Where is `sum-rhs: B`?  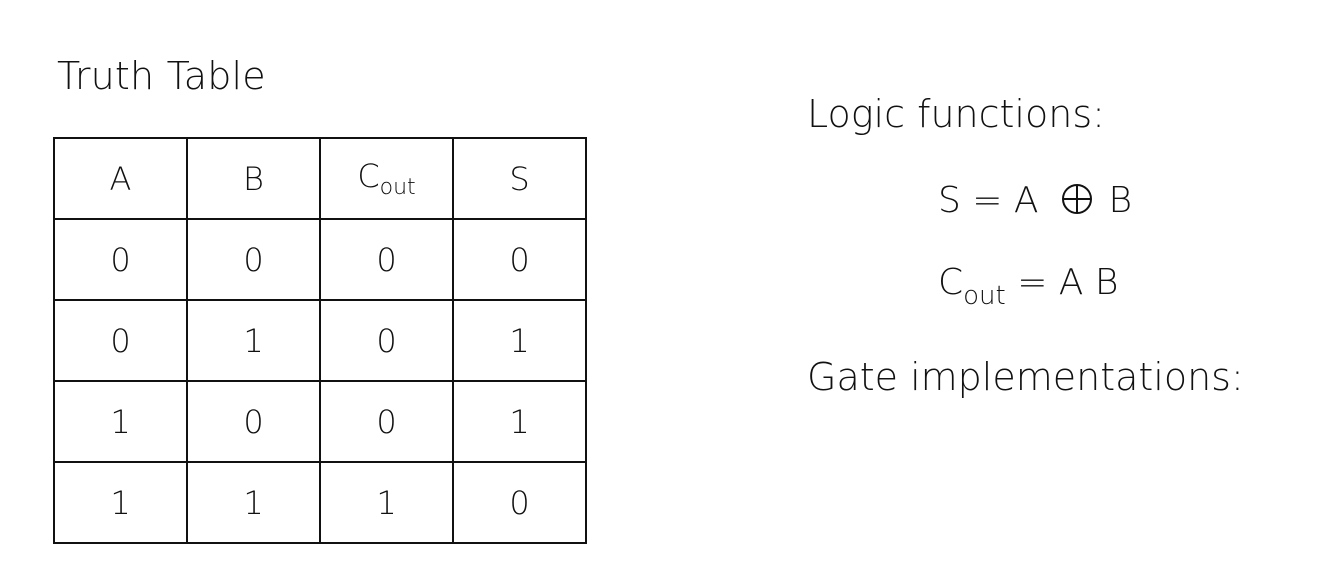
sum-rhs: B is located at coordinates (1120, 200).